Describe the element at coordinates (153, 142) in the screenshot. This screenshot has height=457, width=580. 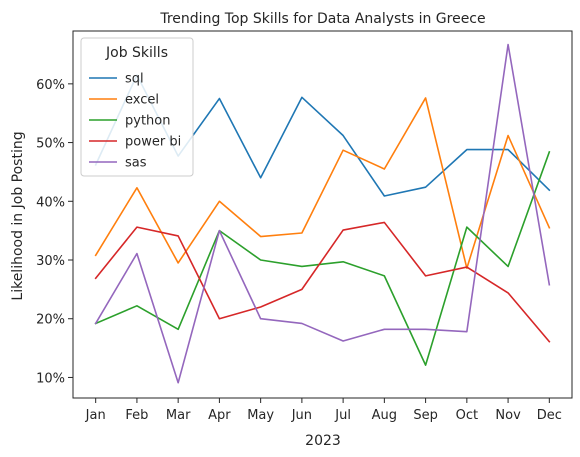
I see `legend-label-power-bi: power bi` at that location.